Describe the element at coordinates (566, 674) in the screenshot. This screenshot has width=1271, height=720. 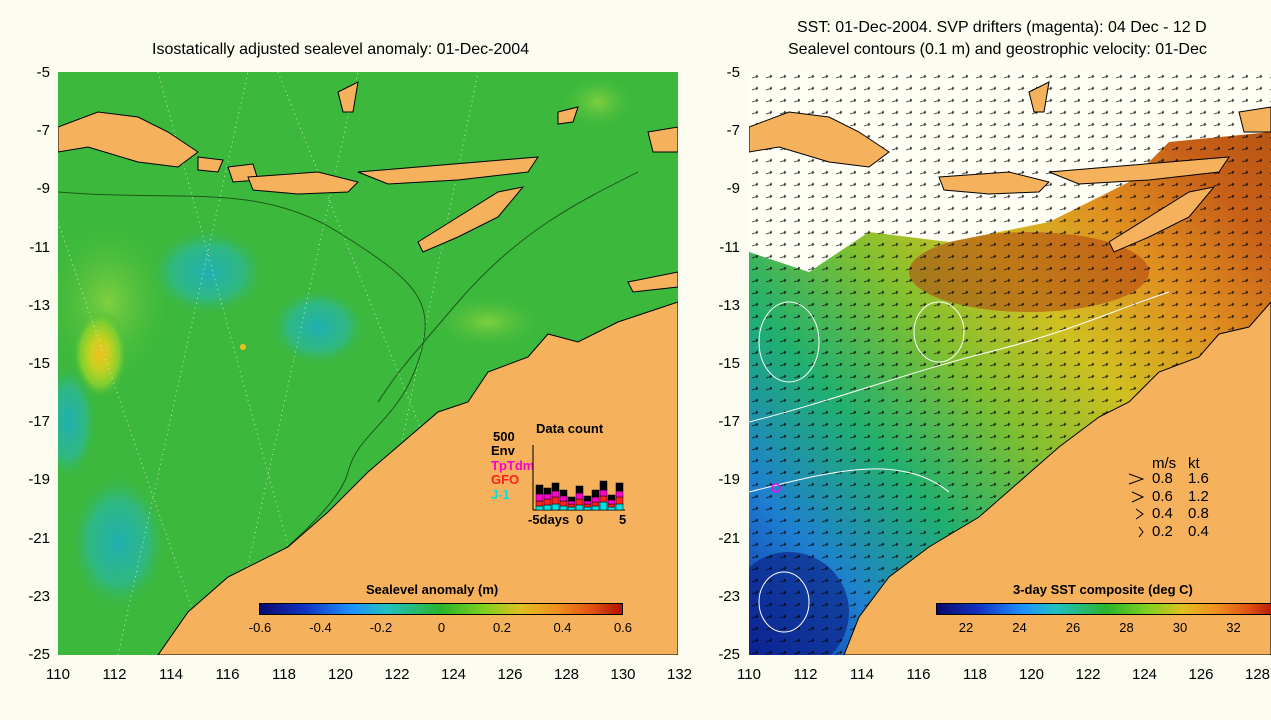
I see `x-tick-label: 128` at that location.